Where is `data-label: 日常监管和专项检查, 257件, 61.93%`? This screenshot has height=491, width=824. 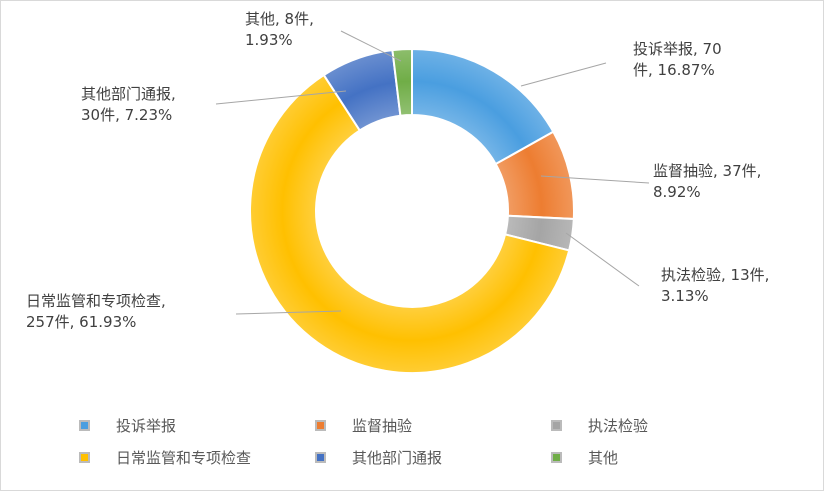
data-label: 日常监管和专项检查, 257件, 61.93% is located at coordinates (96, 312).